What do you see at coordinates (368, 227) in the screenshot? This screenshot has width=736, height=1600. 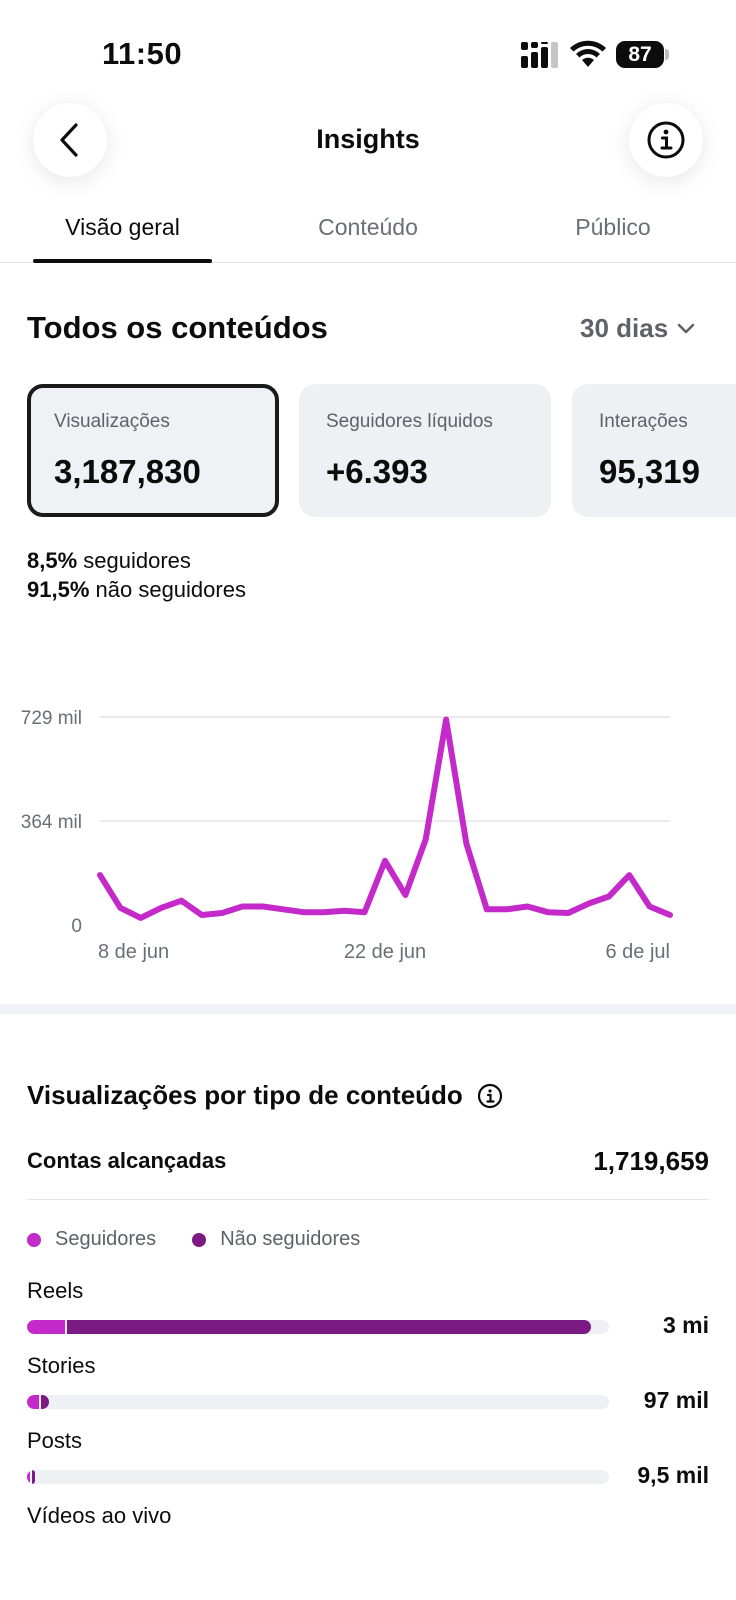 I see `tab-content: Conteúdo` at bounding box center [368, 227].